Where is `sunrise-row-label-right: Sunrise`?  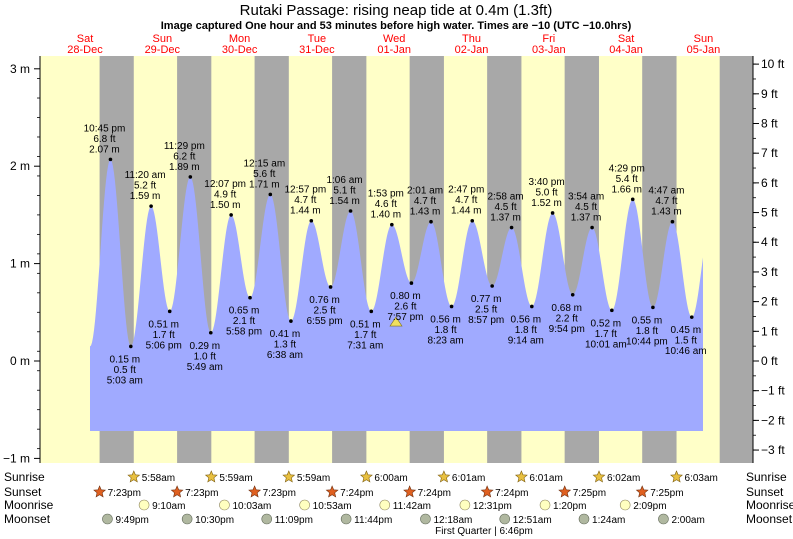 sunrise-row-label-right: Sunrise is located at coordinates (766, 477).